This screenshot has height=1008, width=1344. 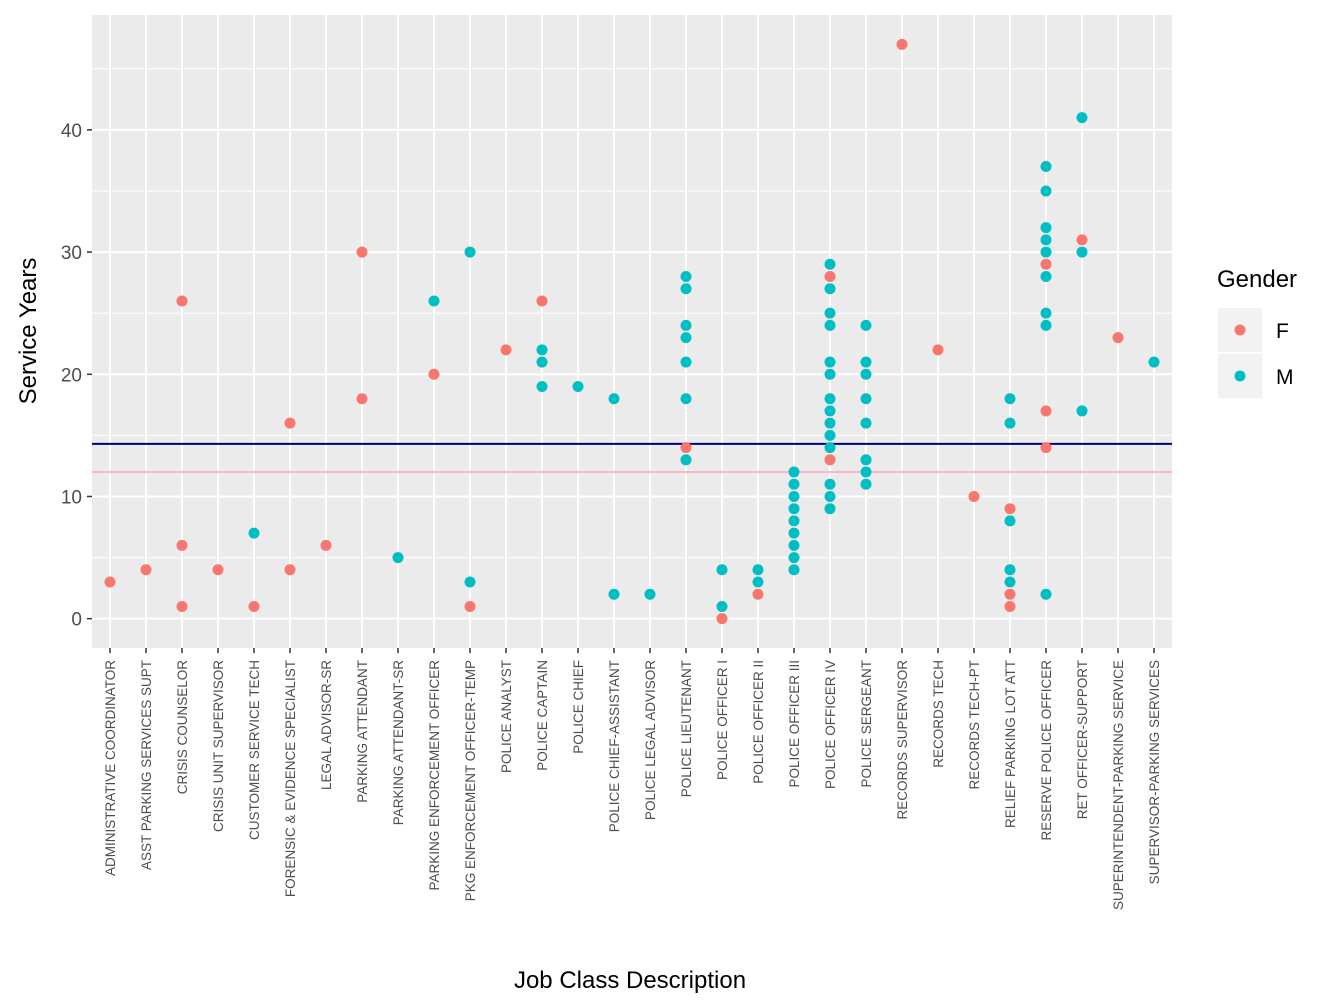 What do you see at coordinates (182, 727) in the screenshot?
I see `x-tick-label: CRISIS COUNSELOR` at bounding box center [182, 727].